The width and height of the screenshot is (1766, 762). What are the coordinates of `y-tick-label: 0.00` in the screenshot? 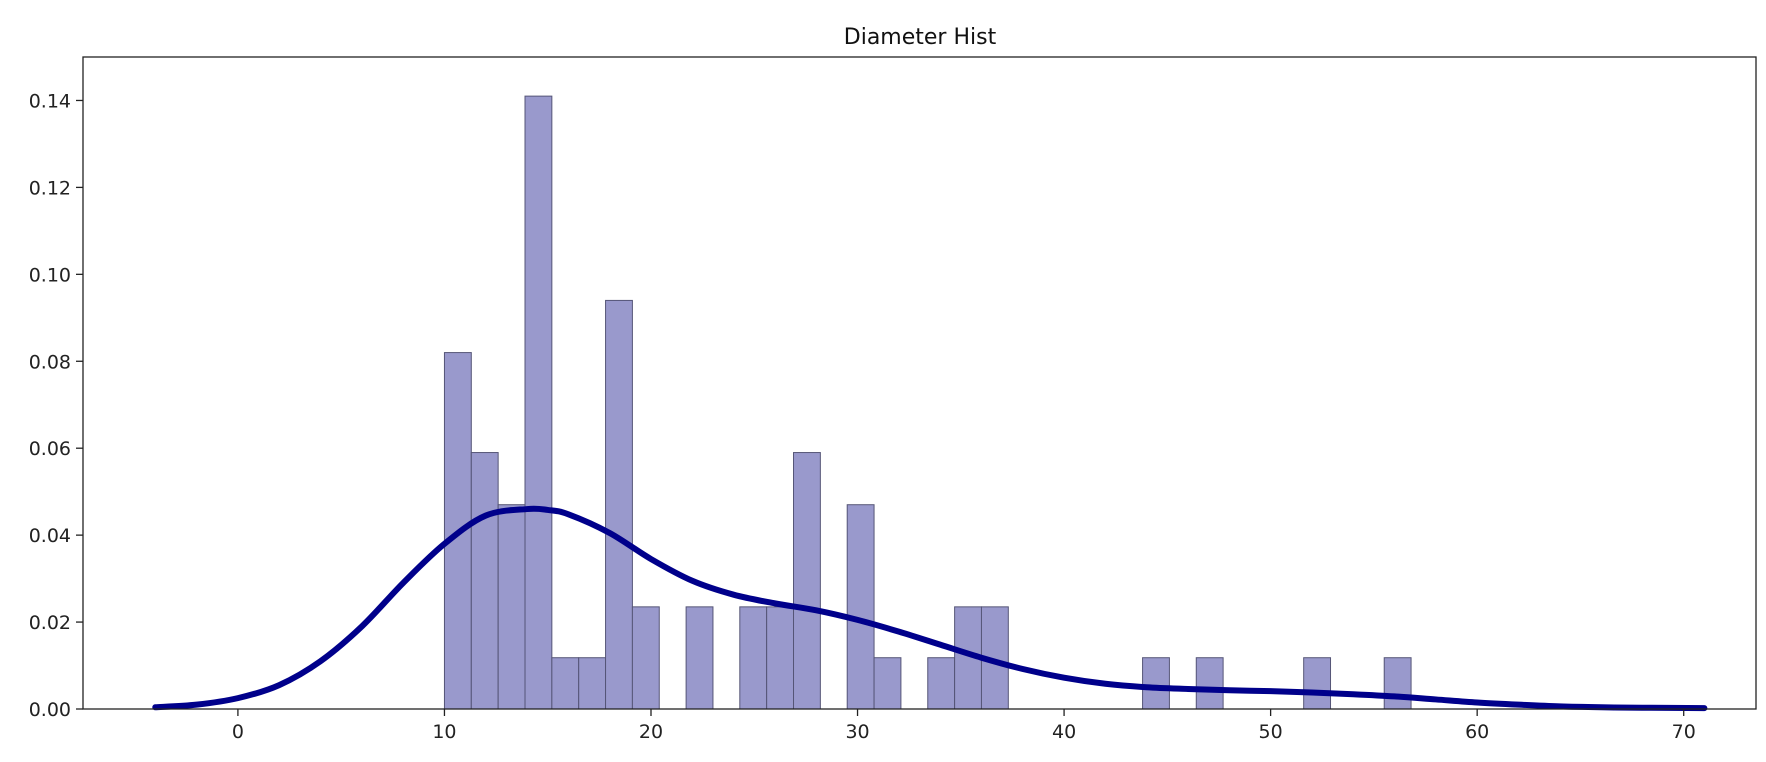 It's located at (50, 710).